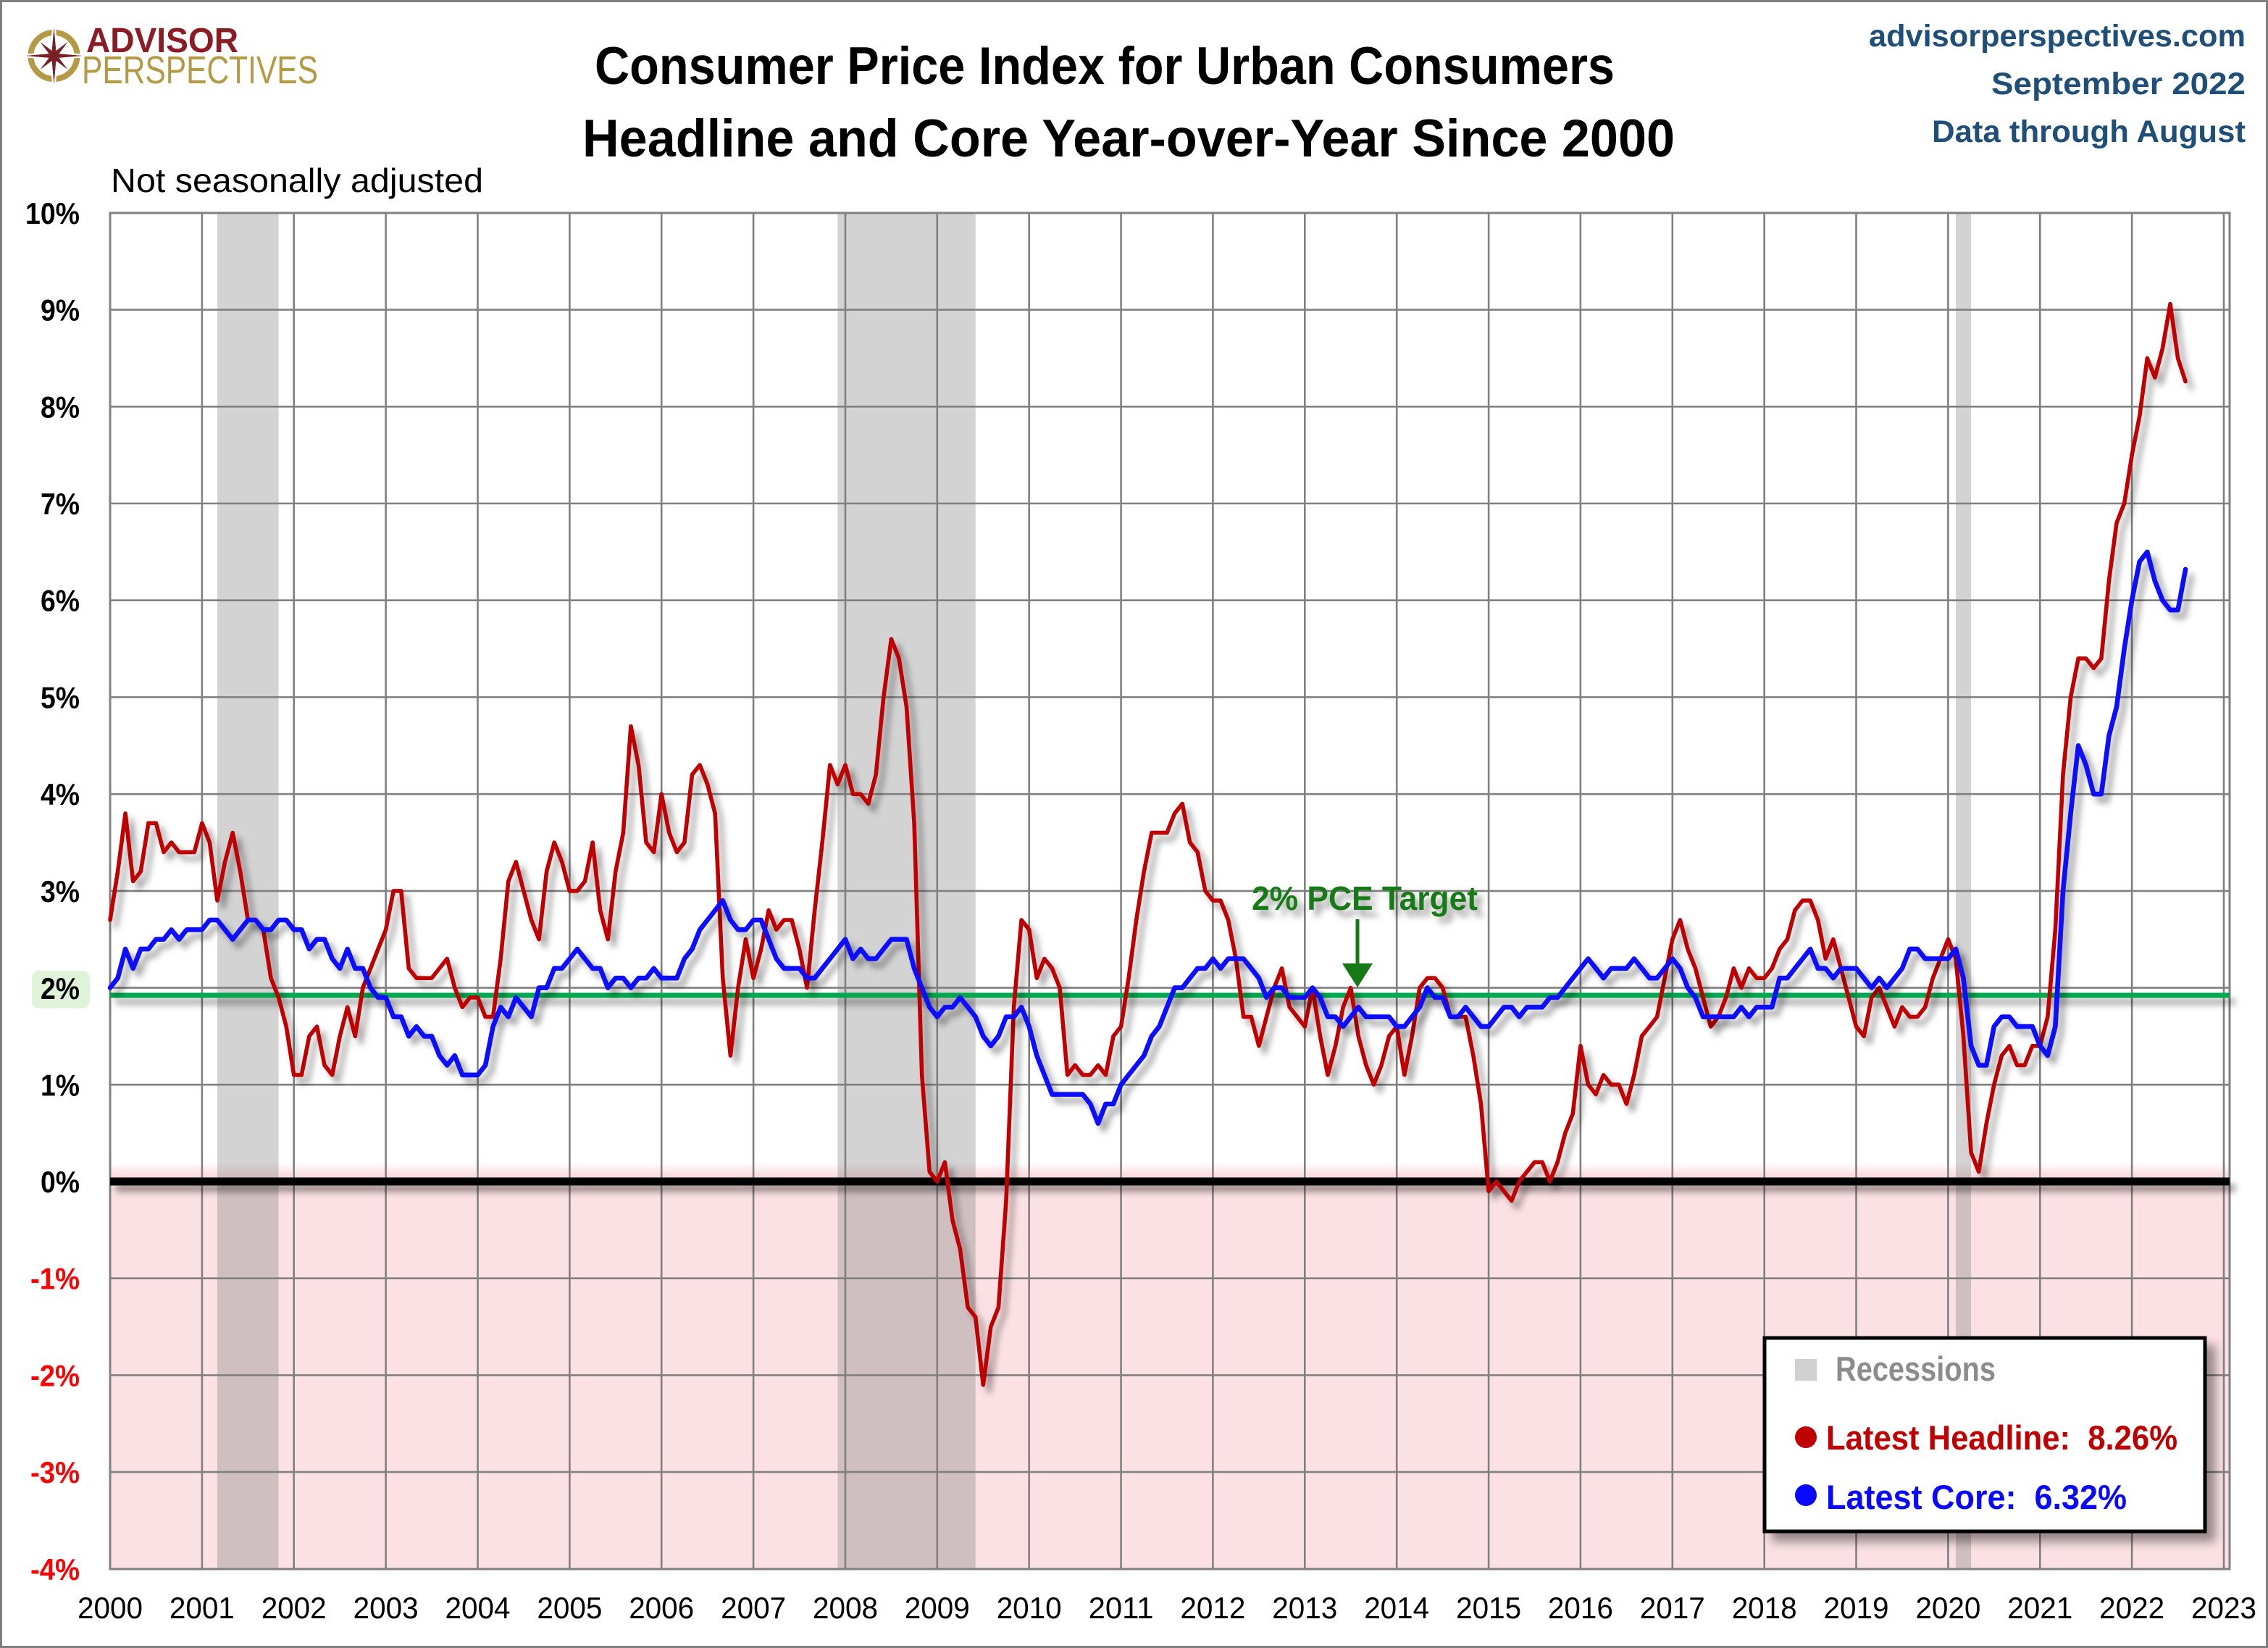 This screenshot has height=1648, width=2268. Describe the element at coordinates (1977, 1497) in the screenshot. I see `svg-text: Latest Core: 6.32%` at that location.